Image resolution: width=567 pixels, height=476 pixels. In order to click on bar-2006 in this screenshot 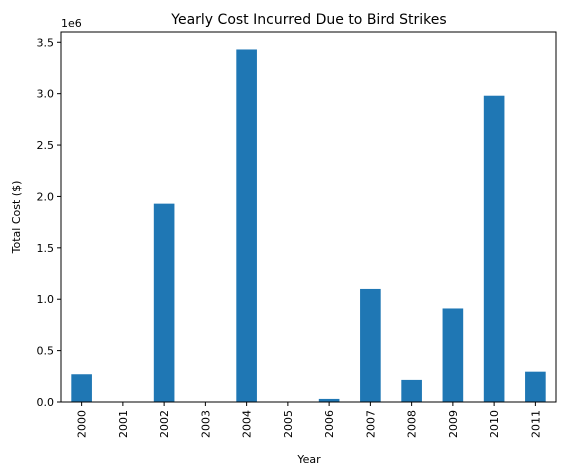, I will do `click(329, 400)`.